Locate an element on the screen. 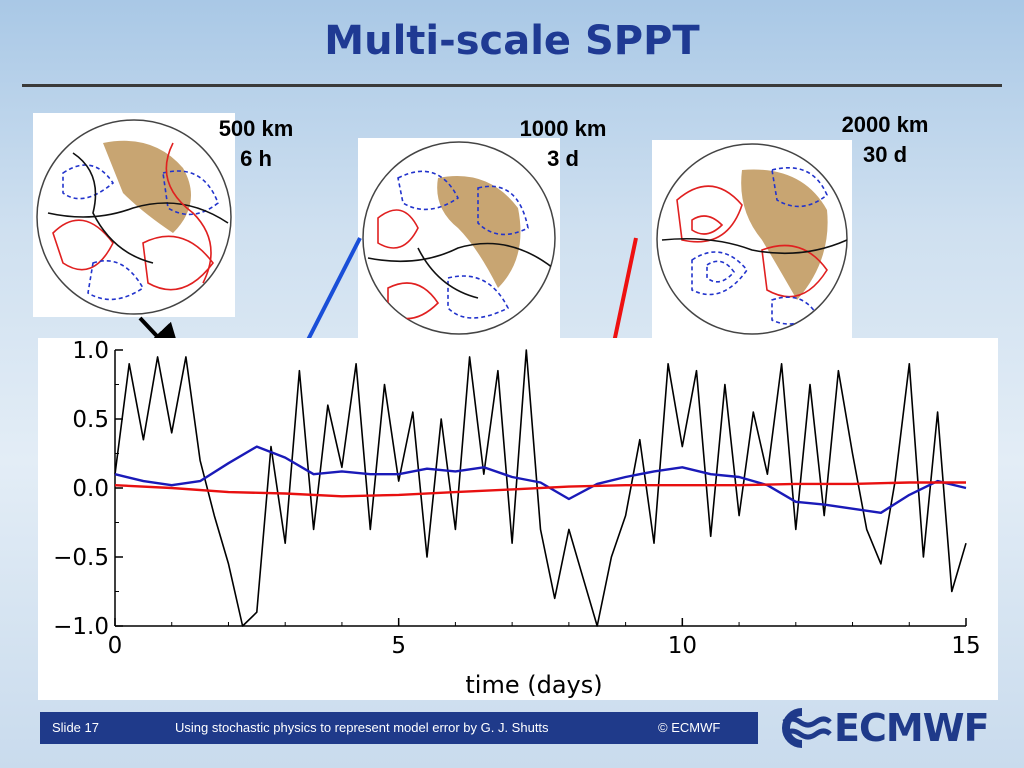  footer-copyright: © ECMWF is located at coordinates (689, 727).